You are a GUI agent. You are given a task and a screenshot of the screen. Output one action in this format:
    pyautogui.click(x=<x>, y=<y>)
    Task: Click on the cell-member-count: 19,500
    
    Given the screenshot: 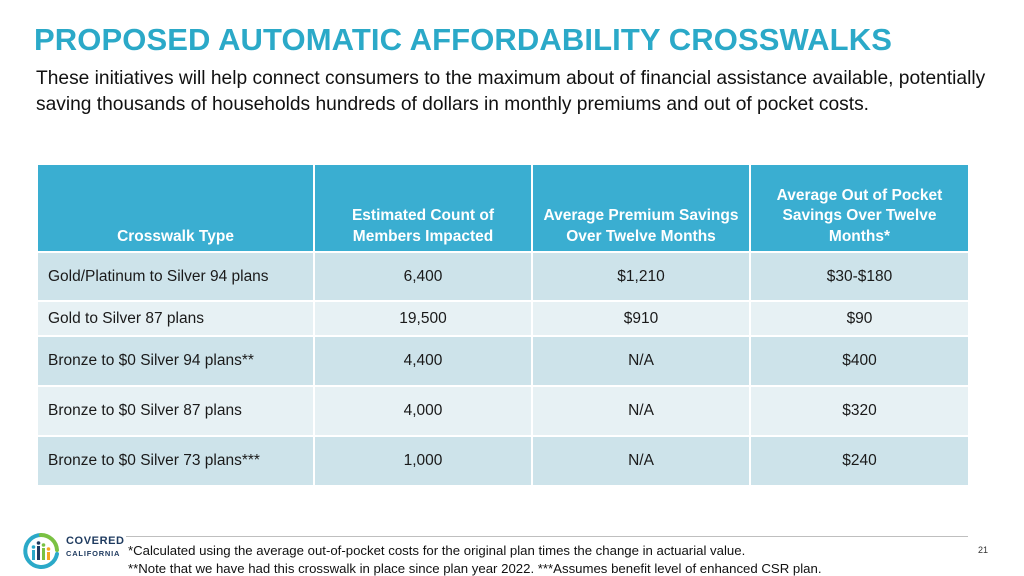 What is the action you would take?
    pyautogui.click(x=423, y=318)
    